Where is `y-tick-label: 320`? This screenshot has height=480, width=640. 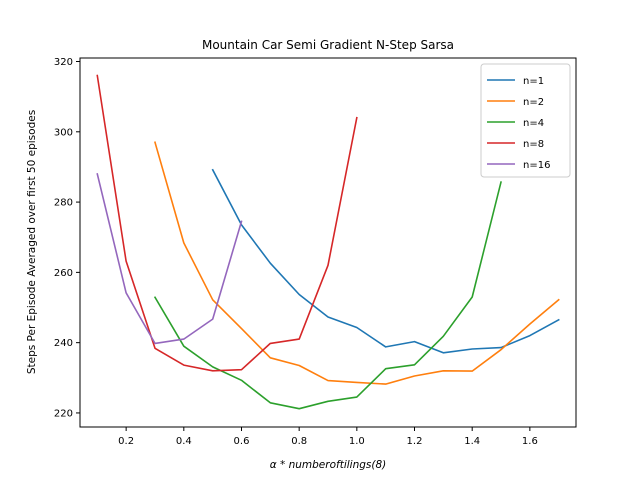
y-tick-label: 320 is located at coordinates (63, 62).